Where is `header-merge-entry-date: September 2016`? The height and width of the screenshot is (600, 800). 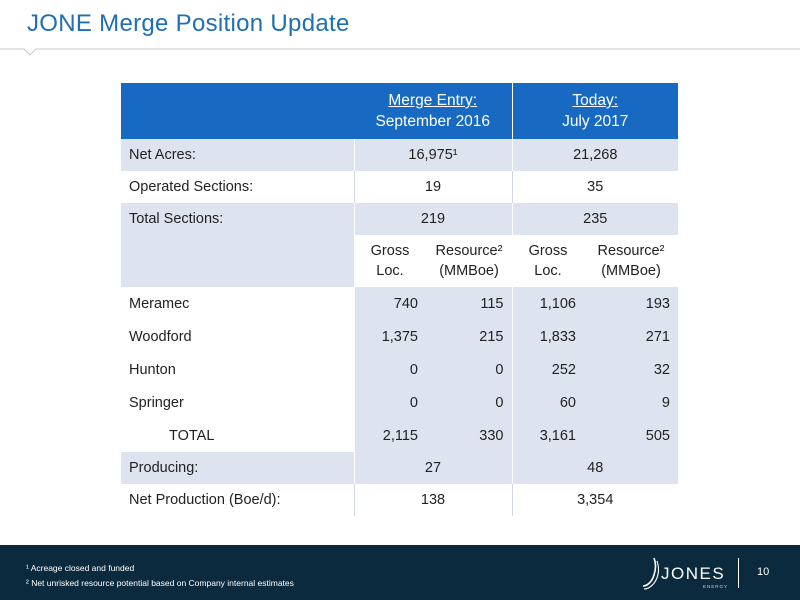 header-merge-entry-date: September 2016 is located at coordinates (433, 121).